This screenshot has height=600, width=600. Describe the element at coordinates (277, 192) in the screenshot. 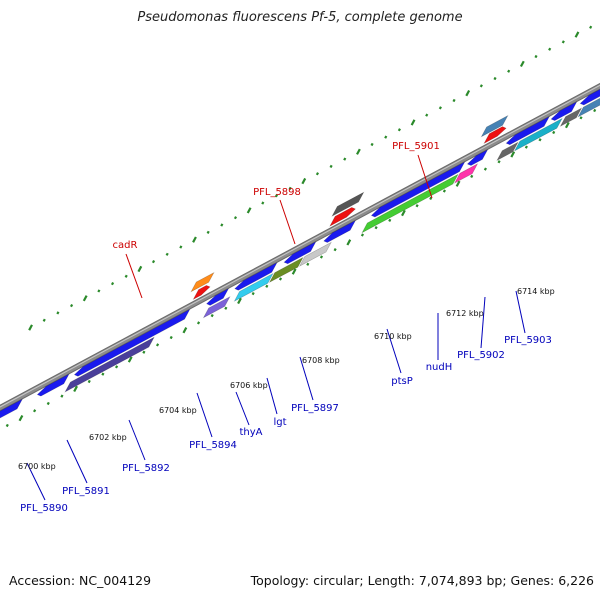

I see `gene-label: PFL_5898` at that location.